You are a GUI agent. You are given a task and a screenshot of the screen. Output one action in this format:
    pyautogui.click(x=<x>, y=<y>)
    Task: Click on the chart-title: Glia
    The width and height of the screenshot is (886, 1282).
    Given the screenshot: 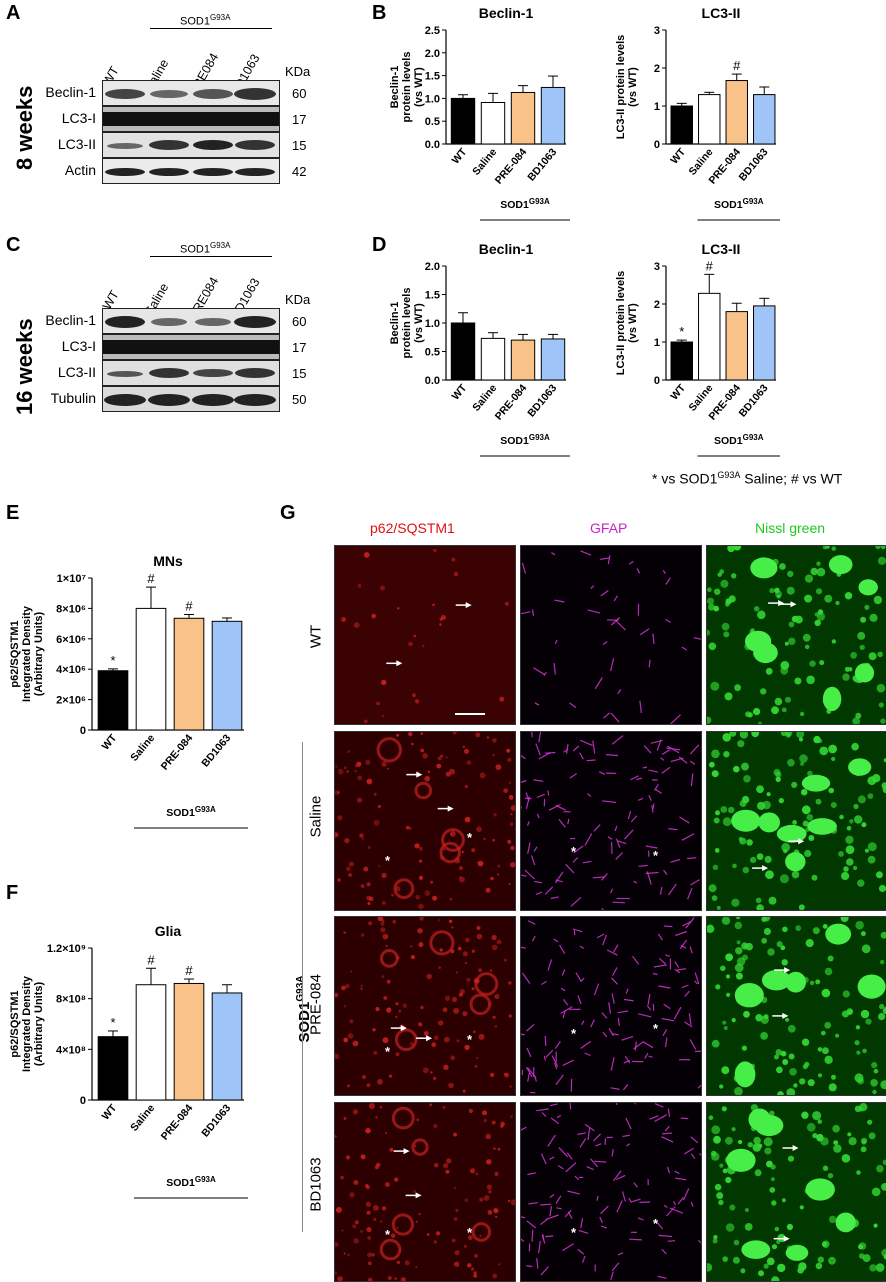 What is the action you would take?
    pyautogui.click(x=168, y=931)
    